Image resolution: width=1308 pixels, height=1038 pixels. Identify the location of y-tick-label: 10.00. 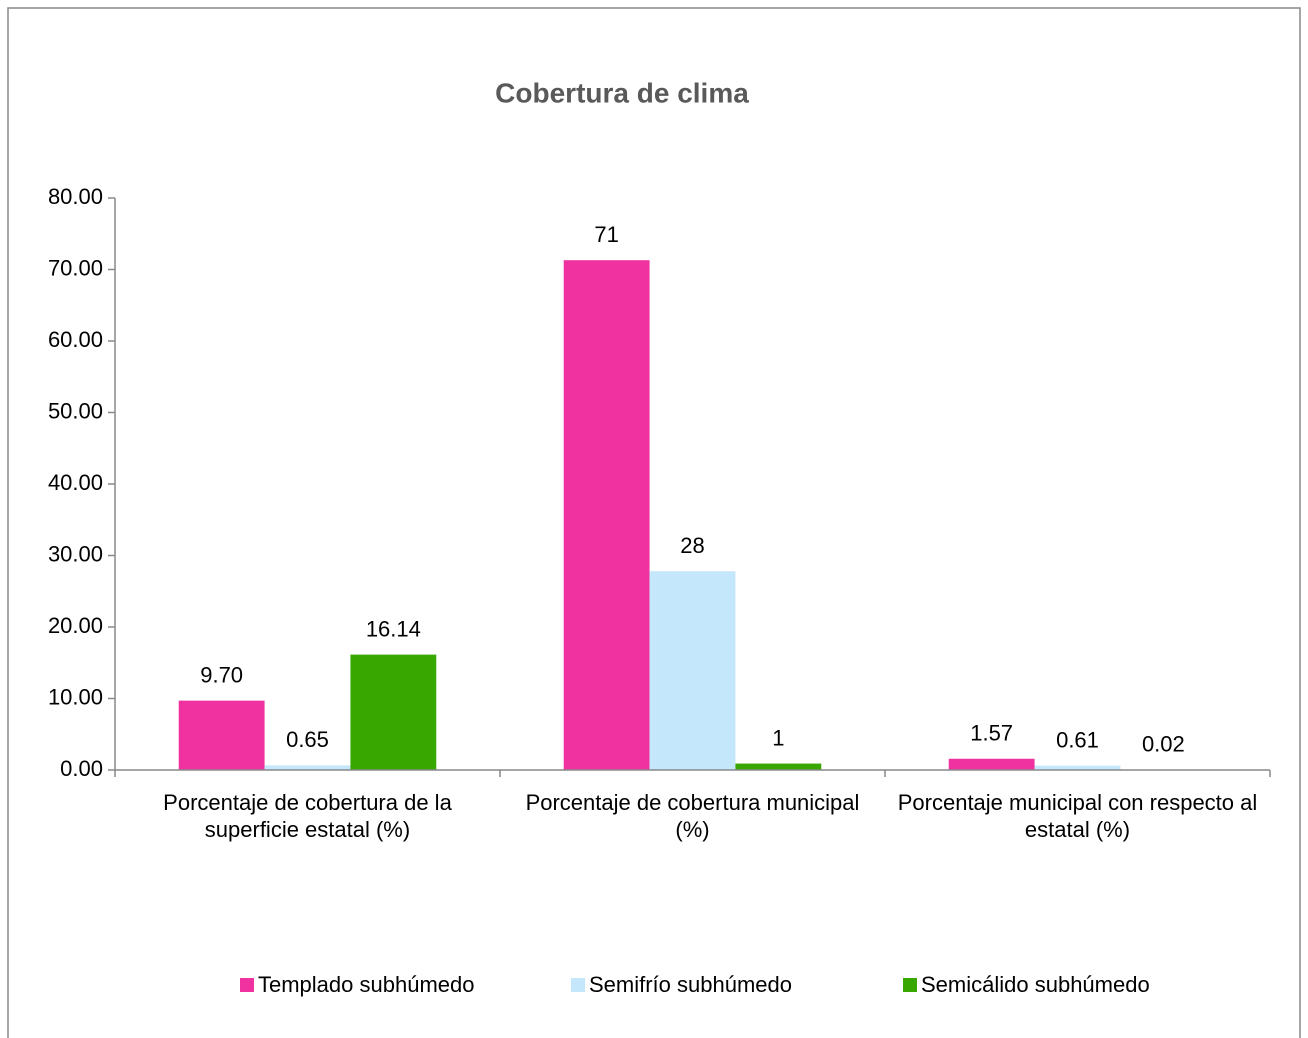
(75, 696).